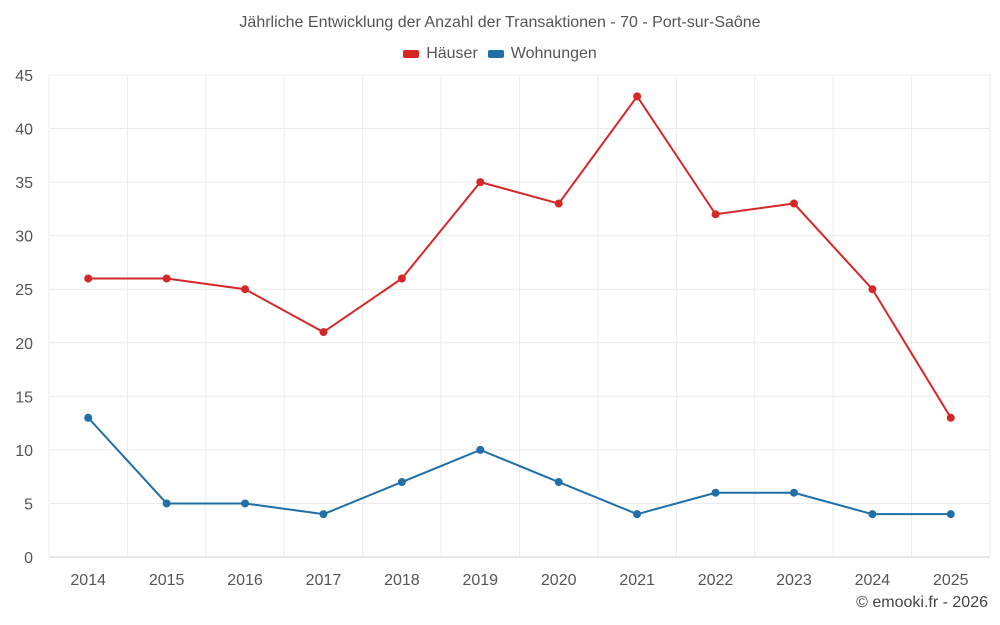  Describe the element at coordinates (24, 130) in the screenshot. I see `y-tick-label: 40` at that location.